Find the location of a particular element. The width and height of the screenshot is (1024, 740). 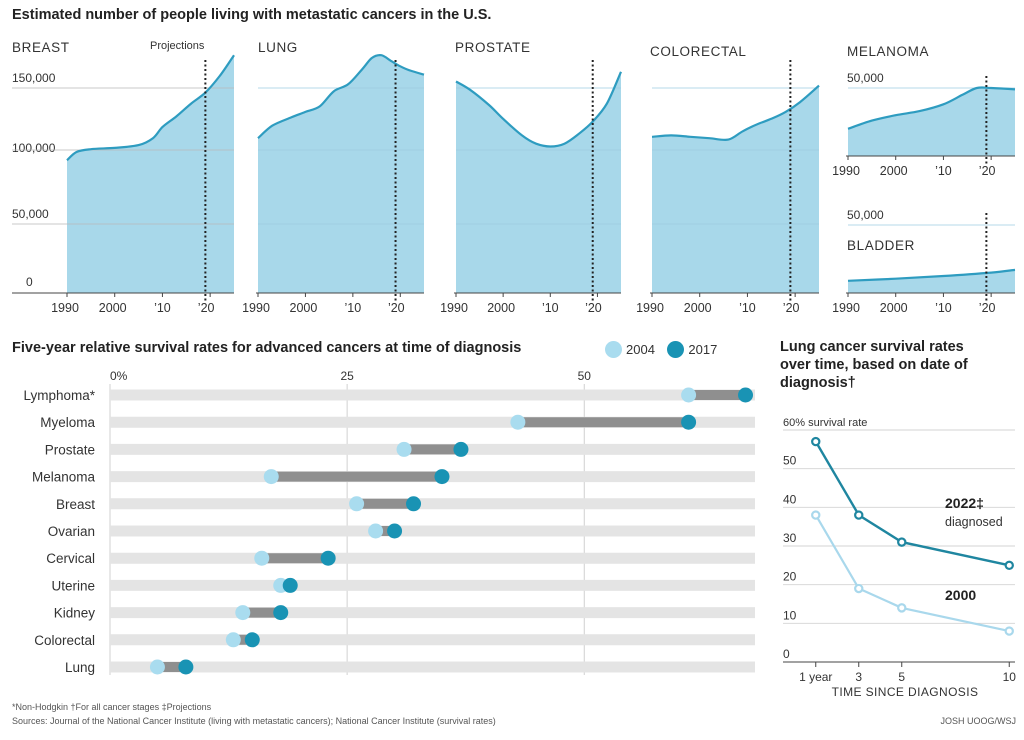

legend-2004-marker is located at coordinates (613, 350).